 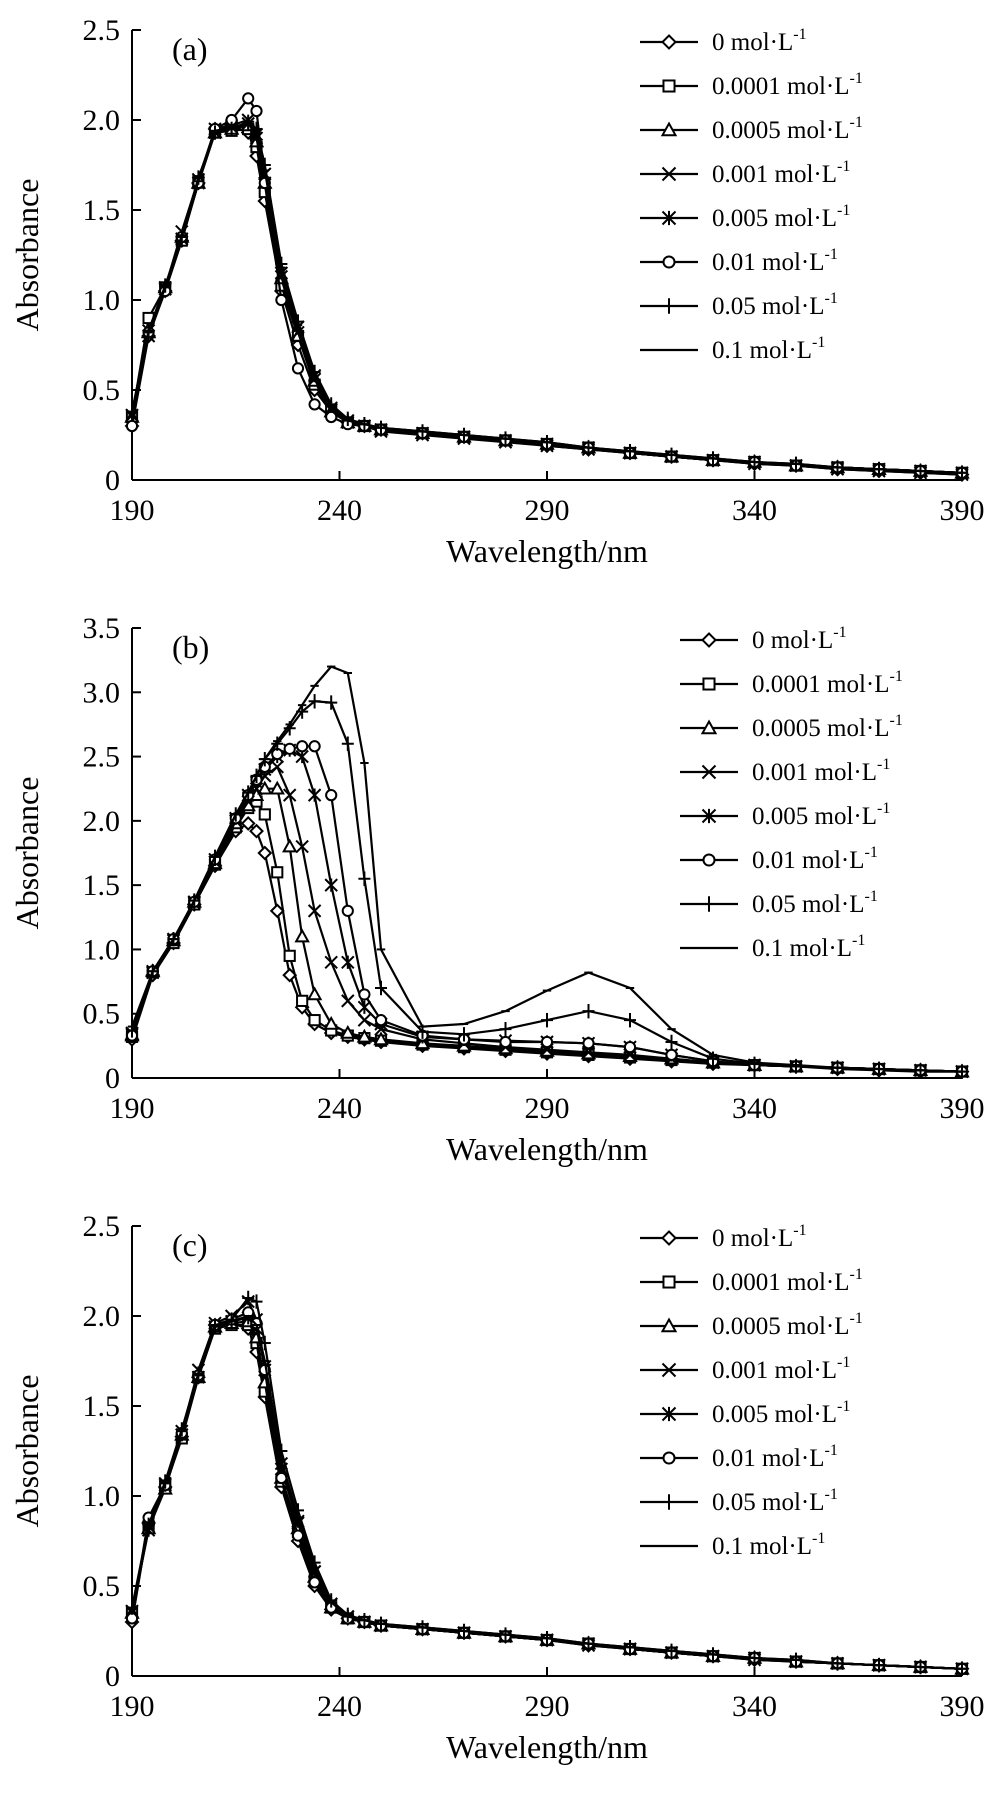 What do you see at coordinates (190, 49) in the screenshot?
I see `panel-label-a: (a)` at bounding box center [190, 49].